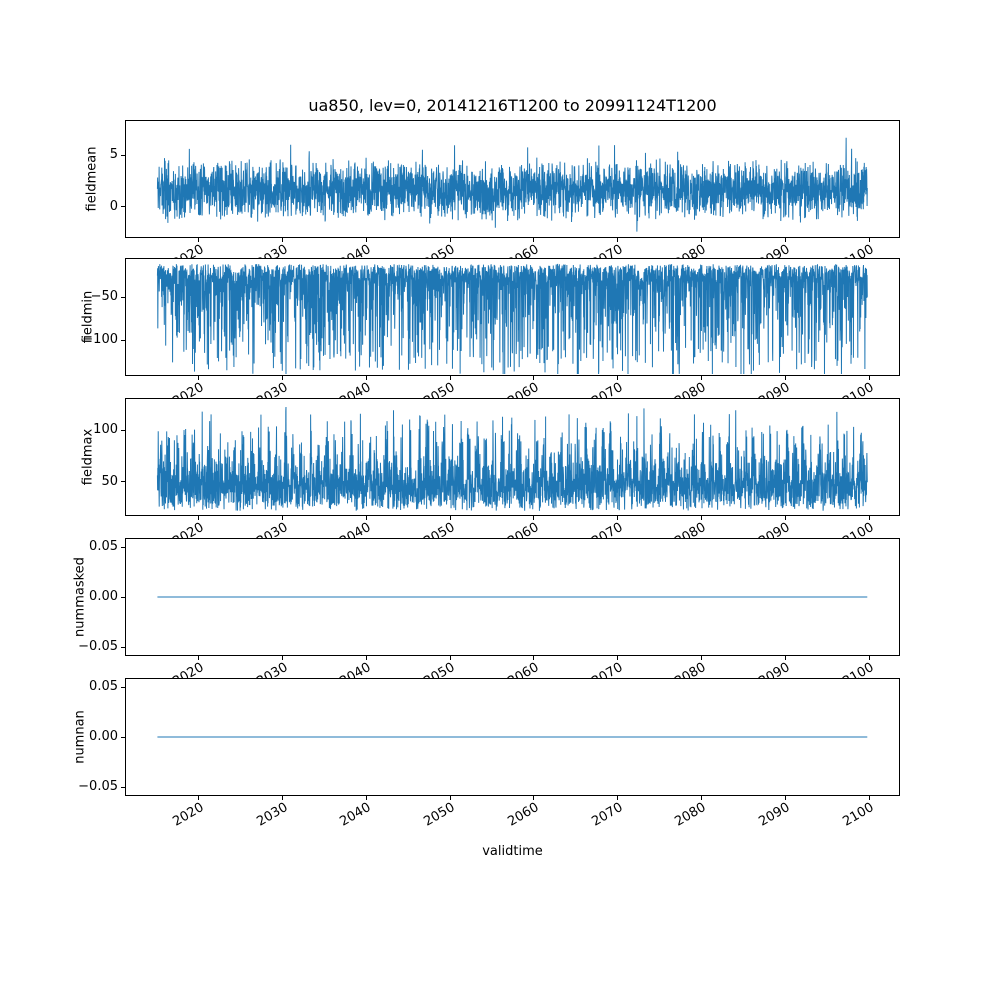 The image size is (1000, 1000). What do you see at coordinates (113, 155) in the screenshot?
I see `y-tick-label: 5` at bounding box center [113, 155].